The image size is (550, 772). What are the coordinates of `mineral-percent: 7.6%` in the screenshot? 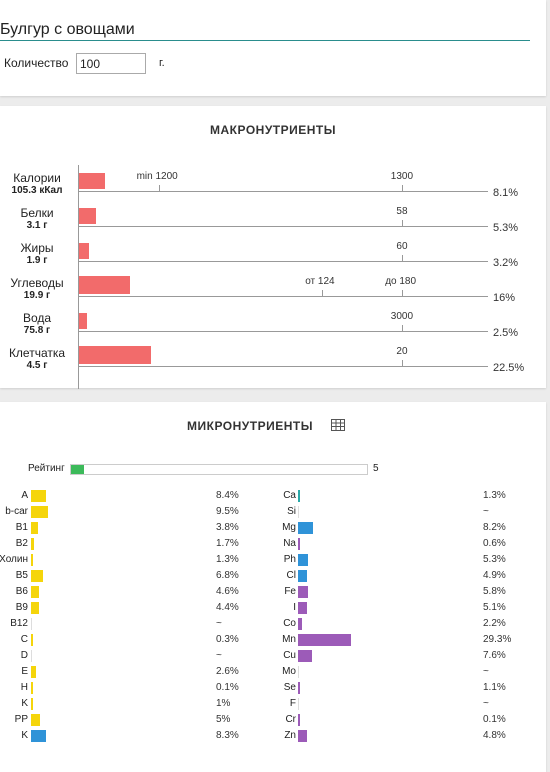 It's located at (494, 655).